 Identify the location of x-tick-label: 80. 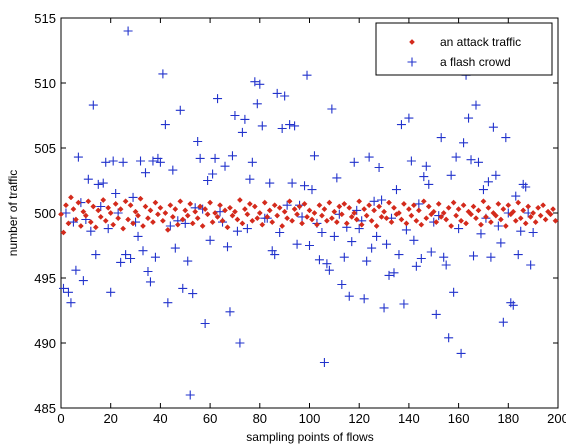
(260, 418).